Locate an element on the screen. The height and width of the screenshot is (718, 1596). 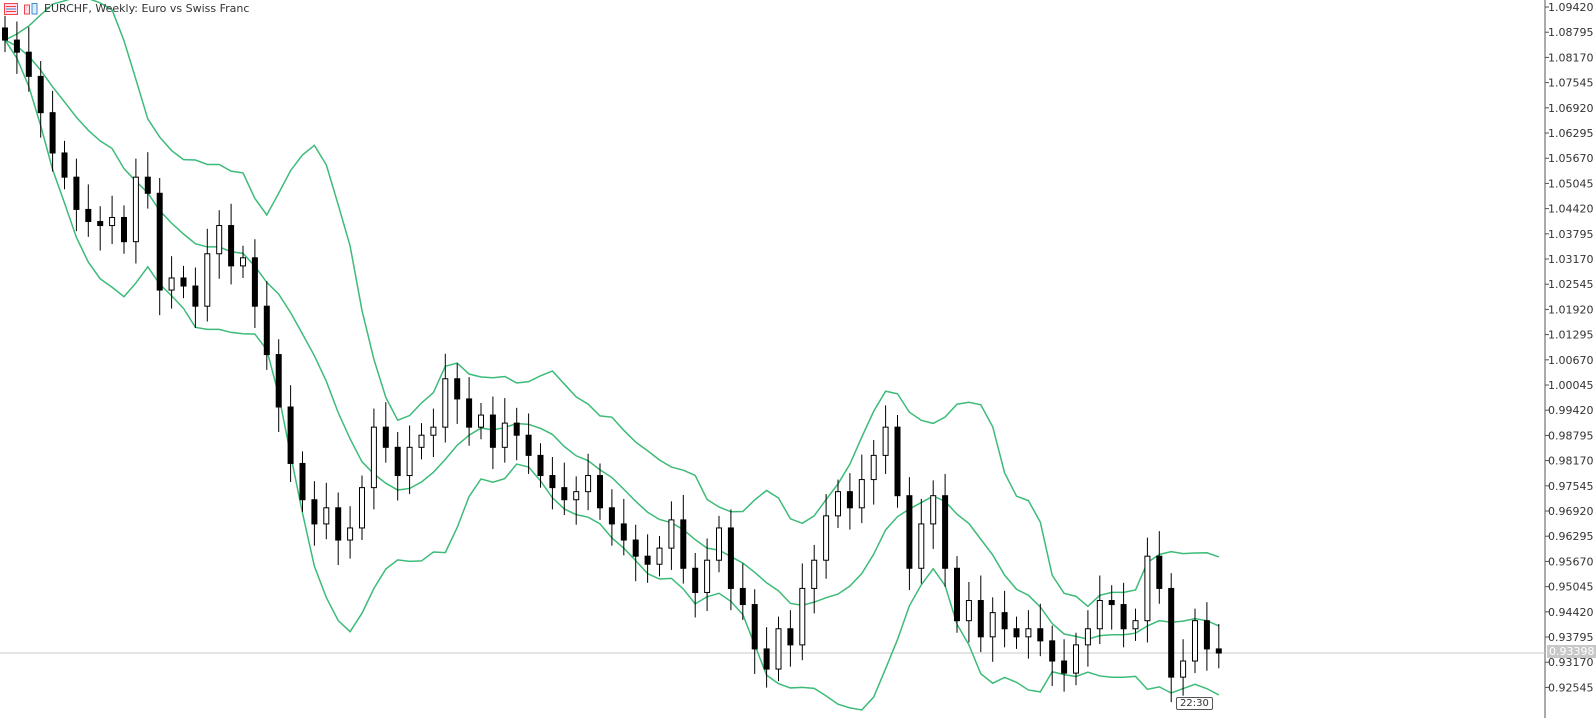
y-tick-label: 0.94420 is located at coordinates (1571, 612).